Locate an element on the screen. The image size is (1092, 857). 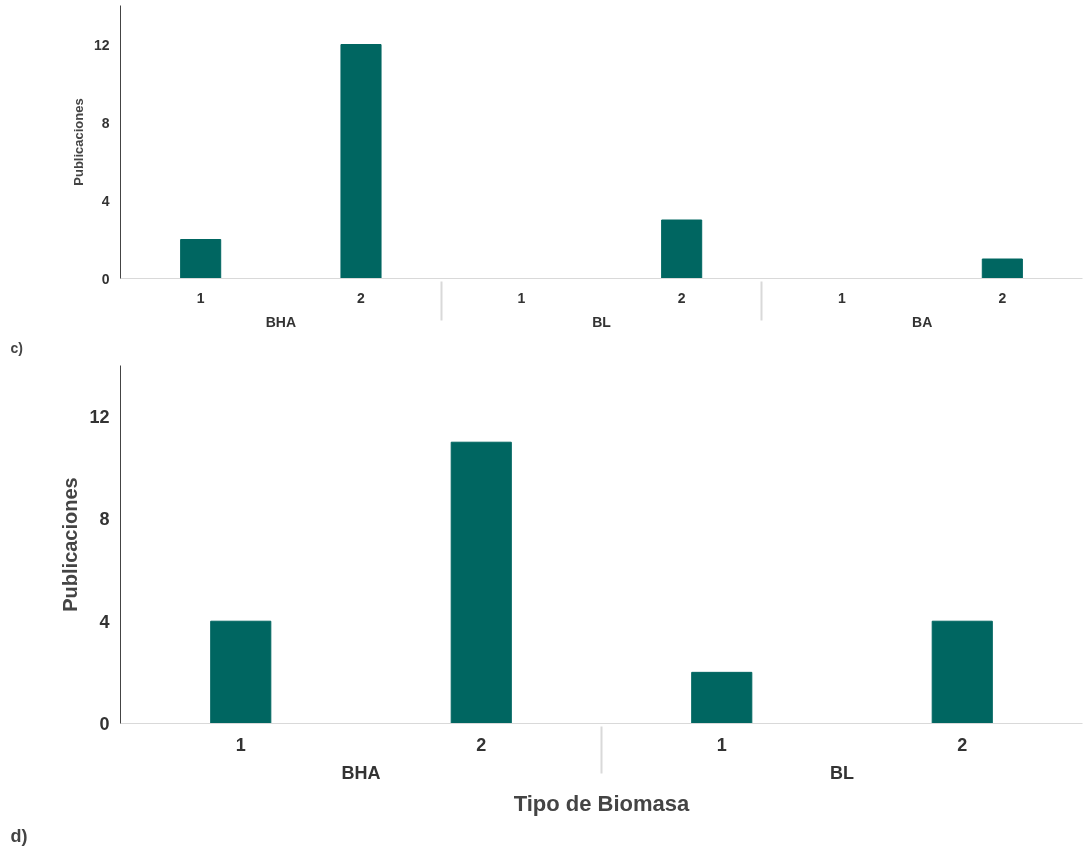
text: BA is located at coordinates (922, 321).